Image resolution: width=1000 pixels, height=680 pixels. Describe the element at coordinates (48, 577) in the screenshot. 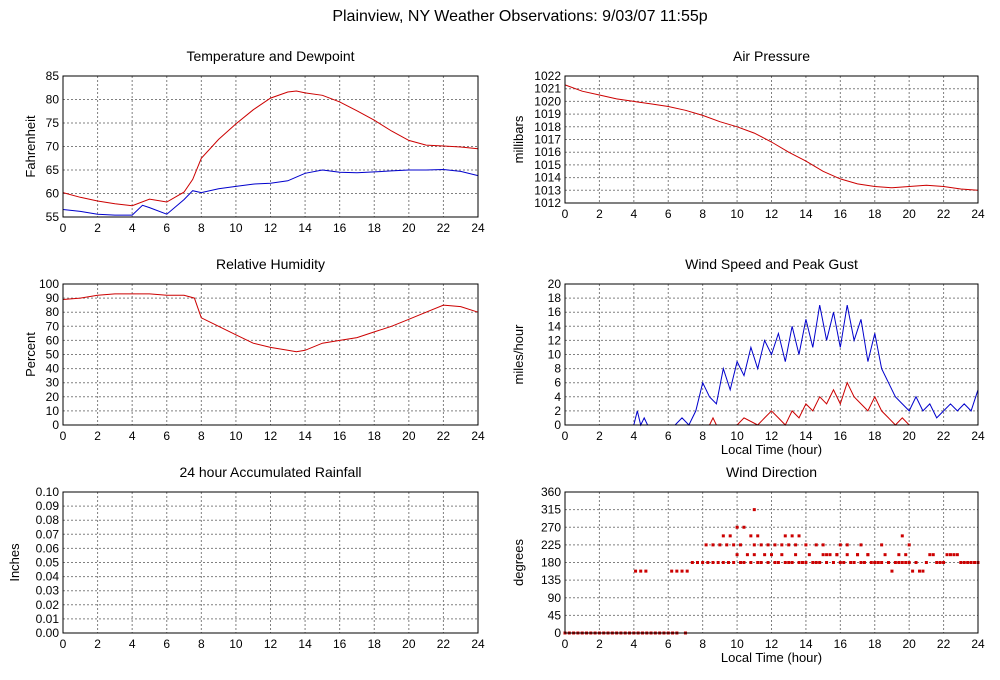

I see `y-tick-label: 0.04` at that location.